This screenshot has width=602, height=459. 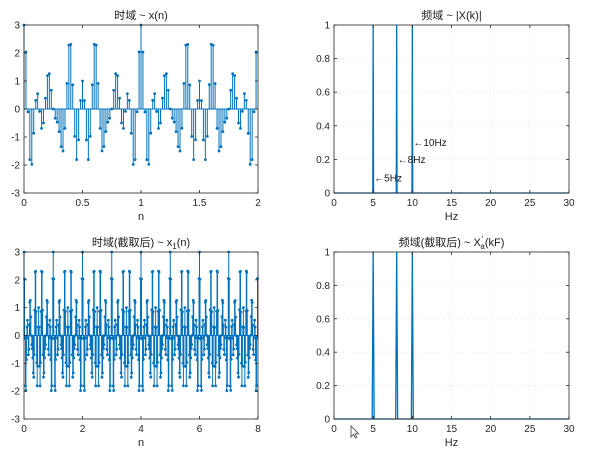 What do you see at coordinates (258, 203) in the screenshot?
I see `x-tick-label: 2` at bounding box center [258, 203].